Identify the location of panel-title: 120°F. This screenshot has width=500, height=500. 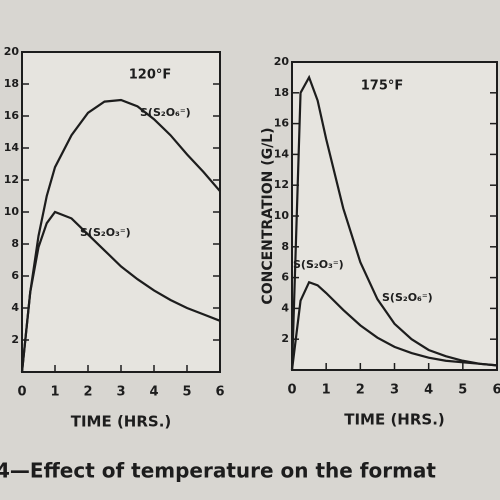
(150, 75).